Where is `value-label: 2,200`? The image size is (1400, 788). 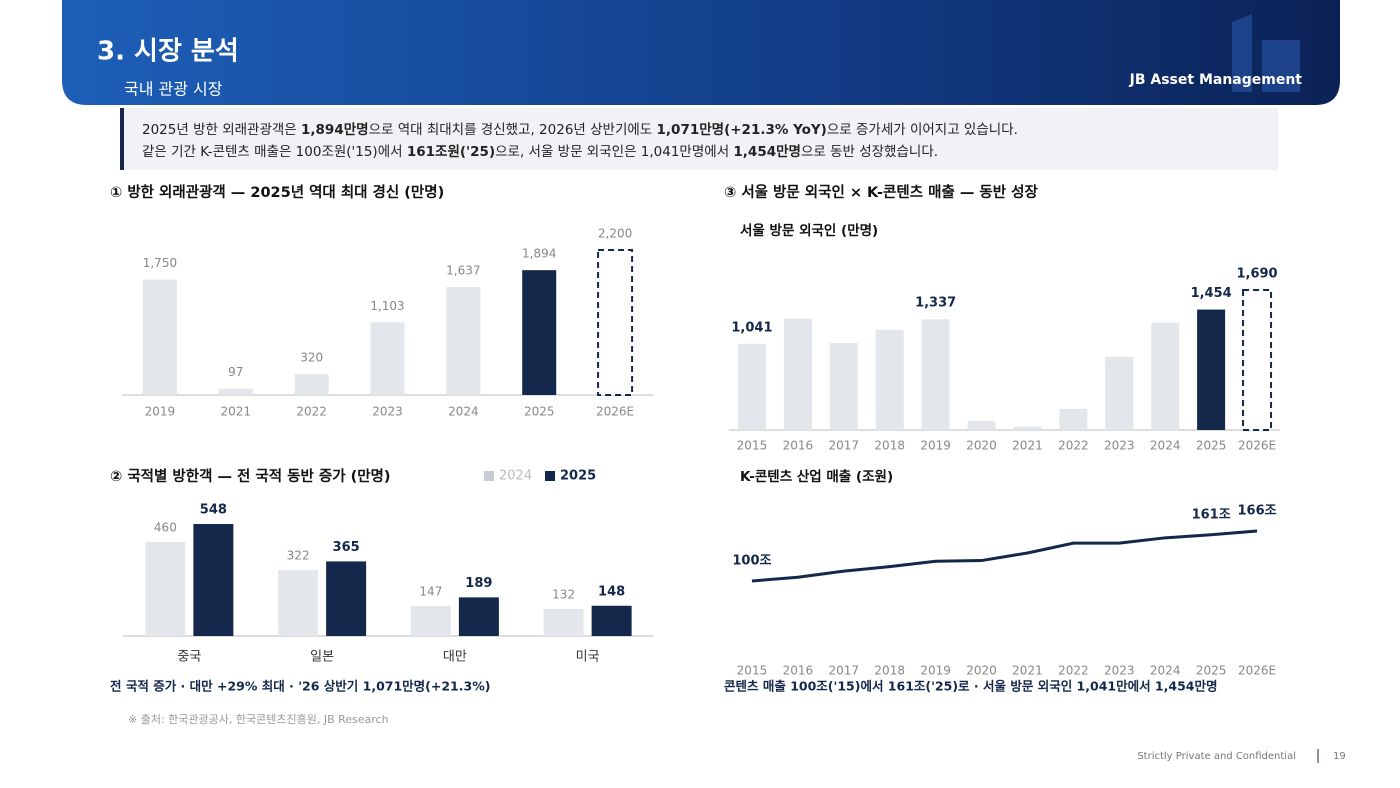 value-label: 2,200 is located at coordinates (615, 234).